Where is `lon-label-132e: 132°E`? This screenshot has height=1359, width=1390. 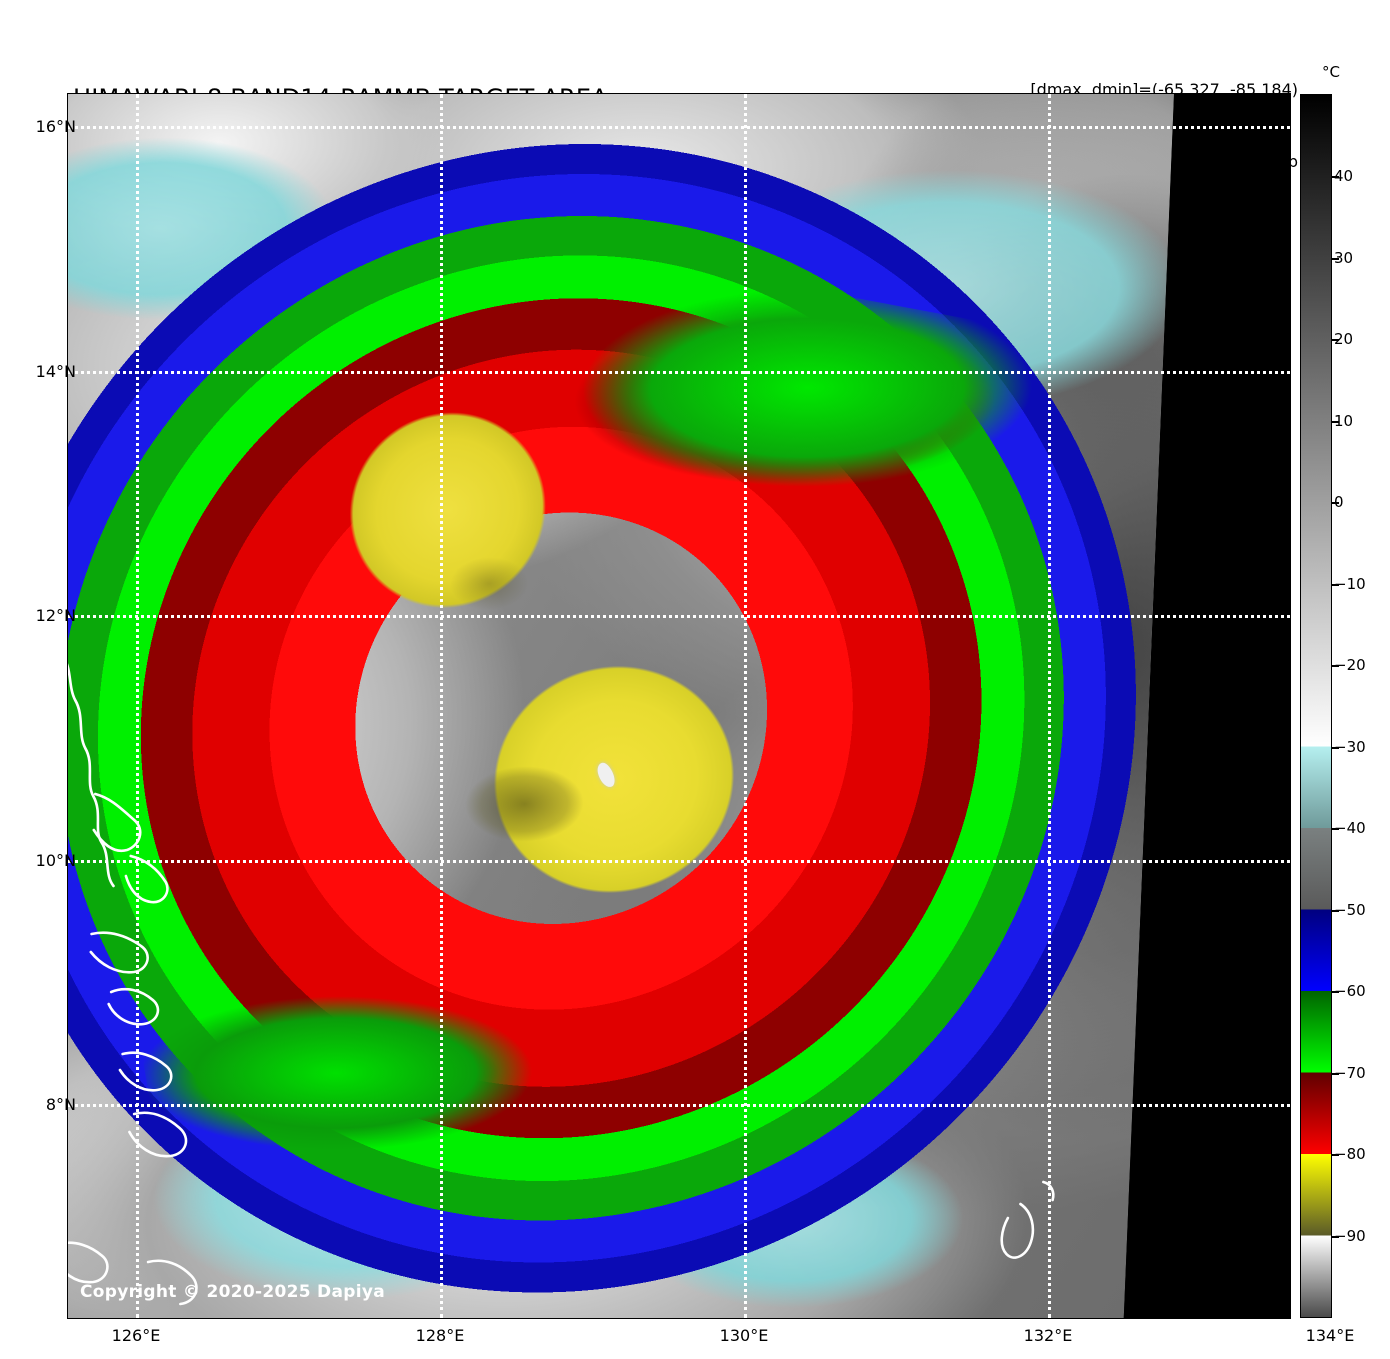 lon-label-132e: 132°E is located at coordinates (1048, 1335).